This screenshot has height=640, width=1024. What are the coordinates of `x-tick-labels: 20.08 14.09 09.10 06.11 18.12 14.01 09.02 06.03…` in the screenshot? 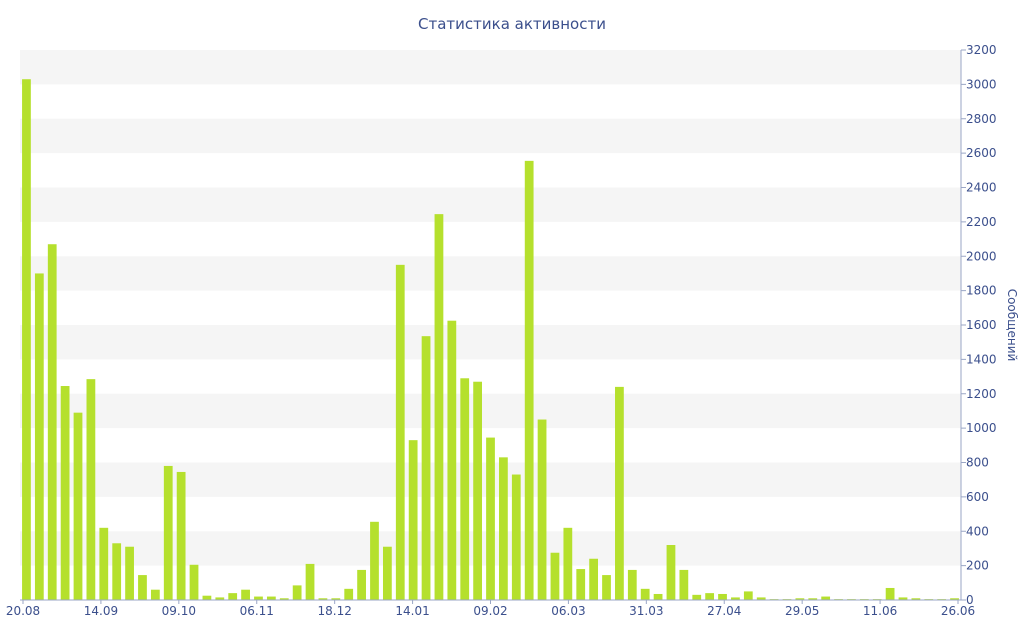 It's located at (490, 609).